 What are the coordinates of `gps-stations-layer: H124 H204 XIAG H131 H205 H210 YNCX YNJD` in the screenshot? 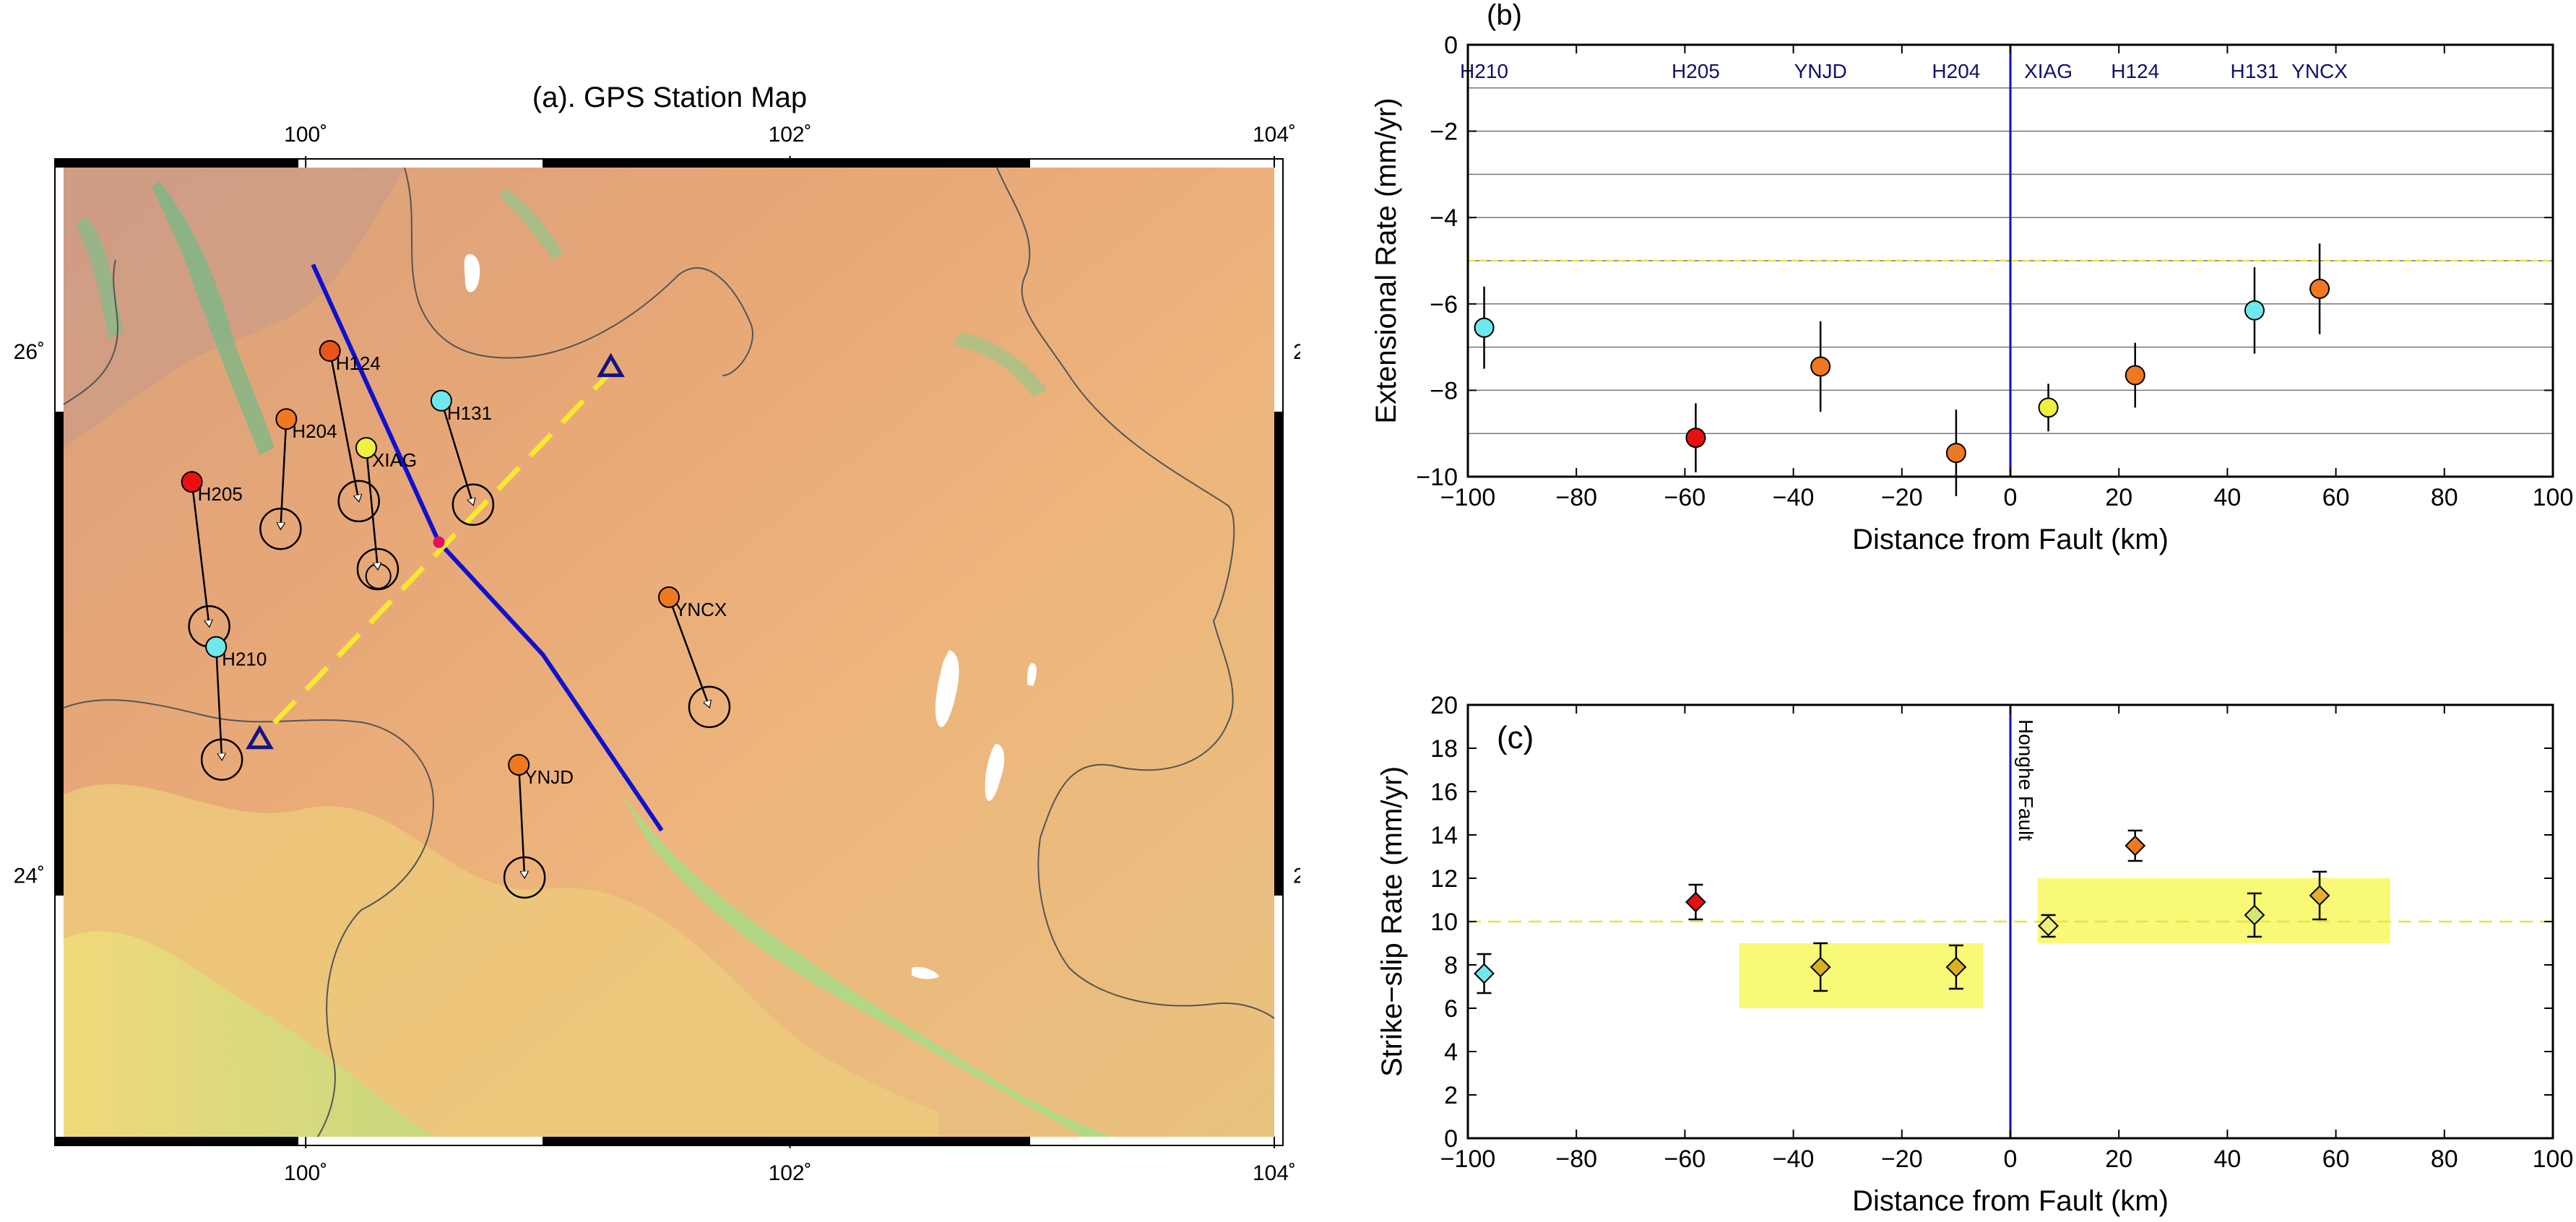 It's located at (456, 619).